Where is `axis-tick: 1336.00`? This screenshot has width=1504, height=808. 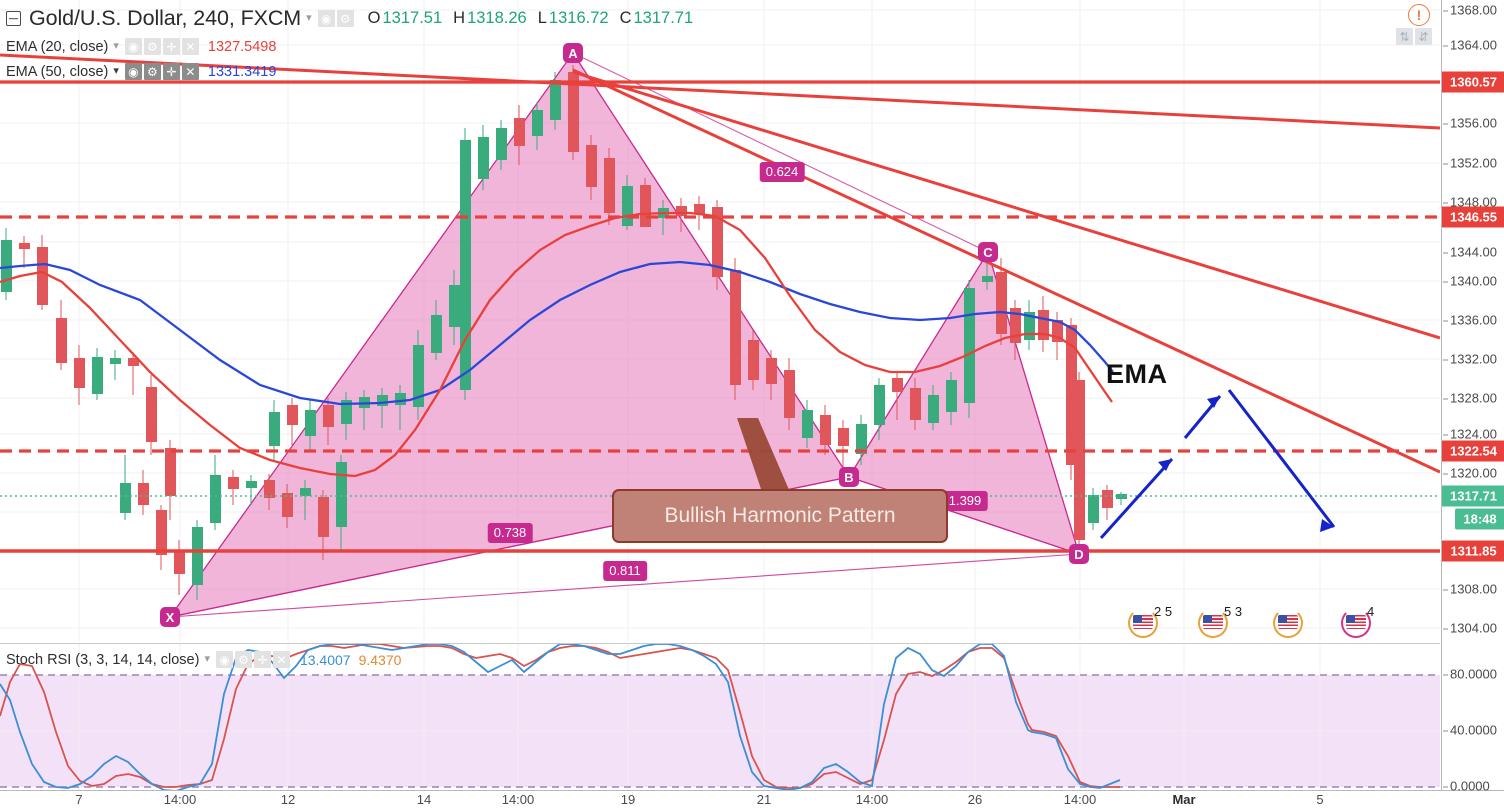
axis-tick: 1336.00 is located at coordinates (1470, 320).